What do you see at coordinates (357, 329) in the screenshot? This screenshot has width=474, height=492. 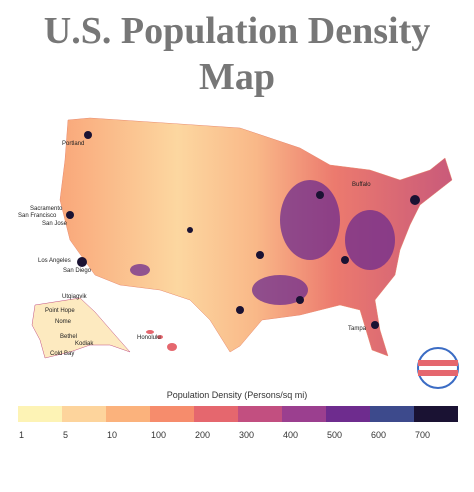 I see `city-label: Tampa` at bounding box center [357, 329].